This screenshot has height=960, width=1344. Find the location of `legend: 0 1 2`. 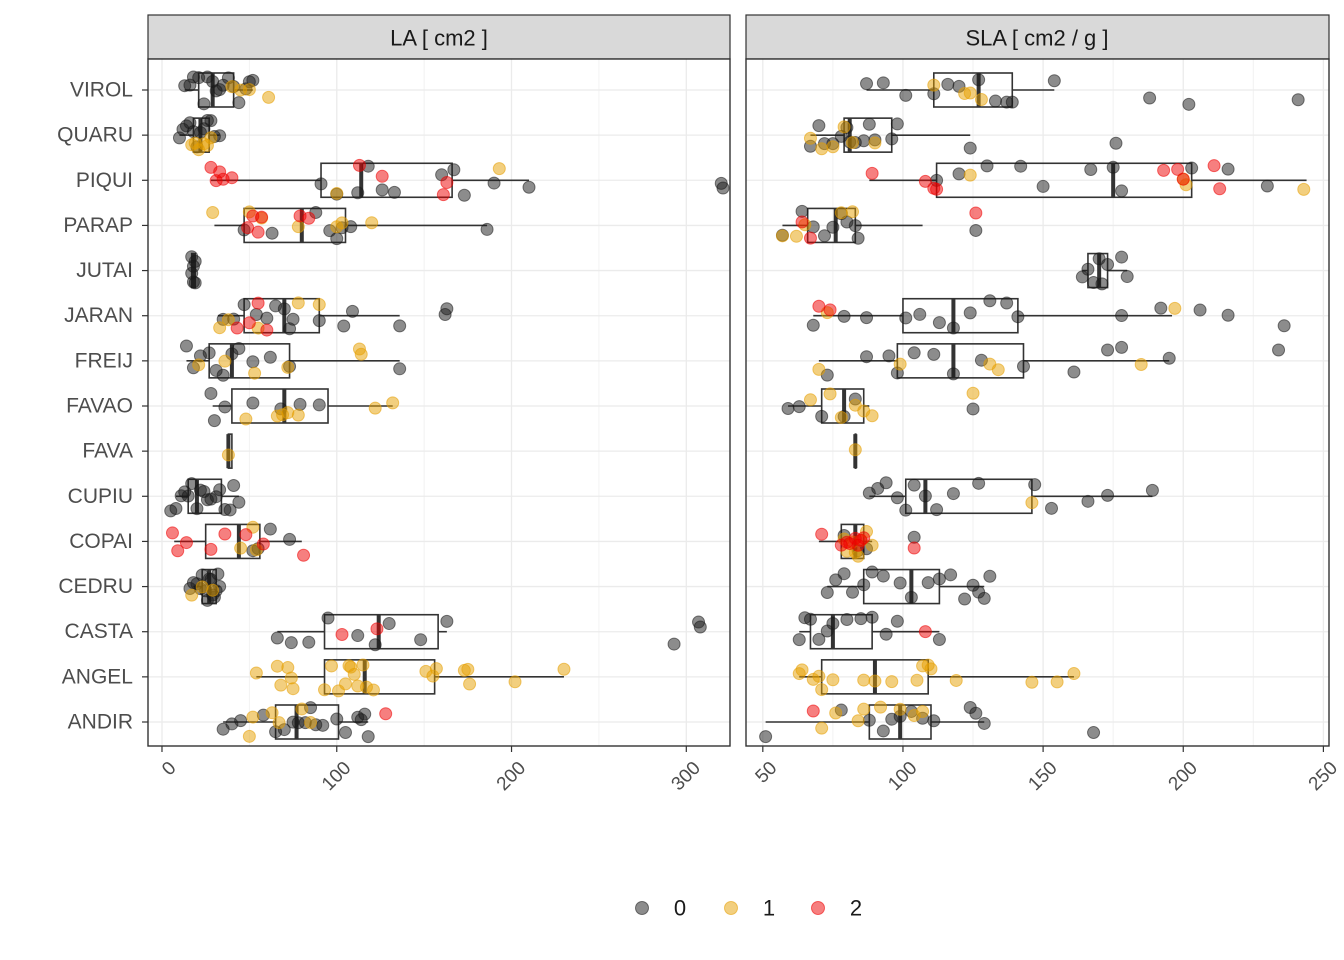

legend: 0 1 2 is located at coordinates (748, 908).